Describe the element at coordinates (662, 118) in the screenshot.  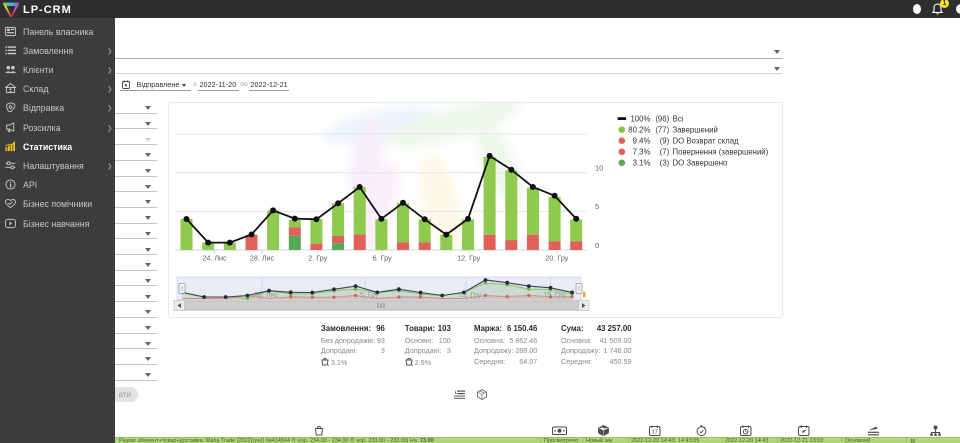
I see `svg-text: (96)` at that location.